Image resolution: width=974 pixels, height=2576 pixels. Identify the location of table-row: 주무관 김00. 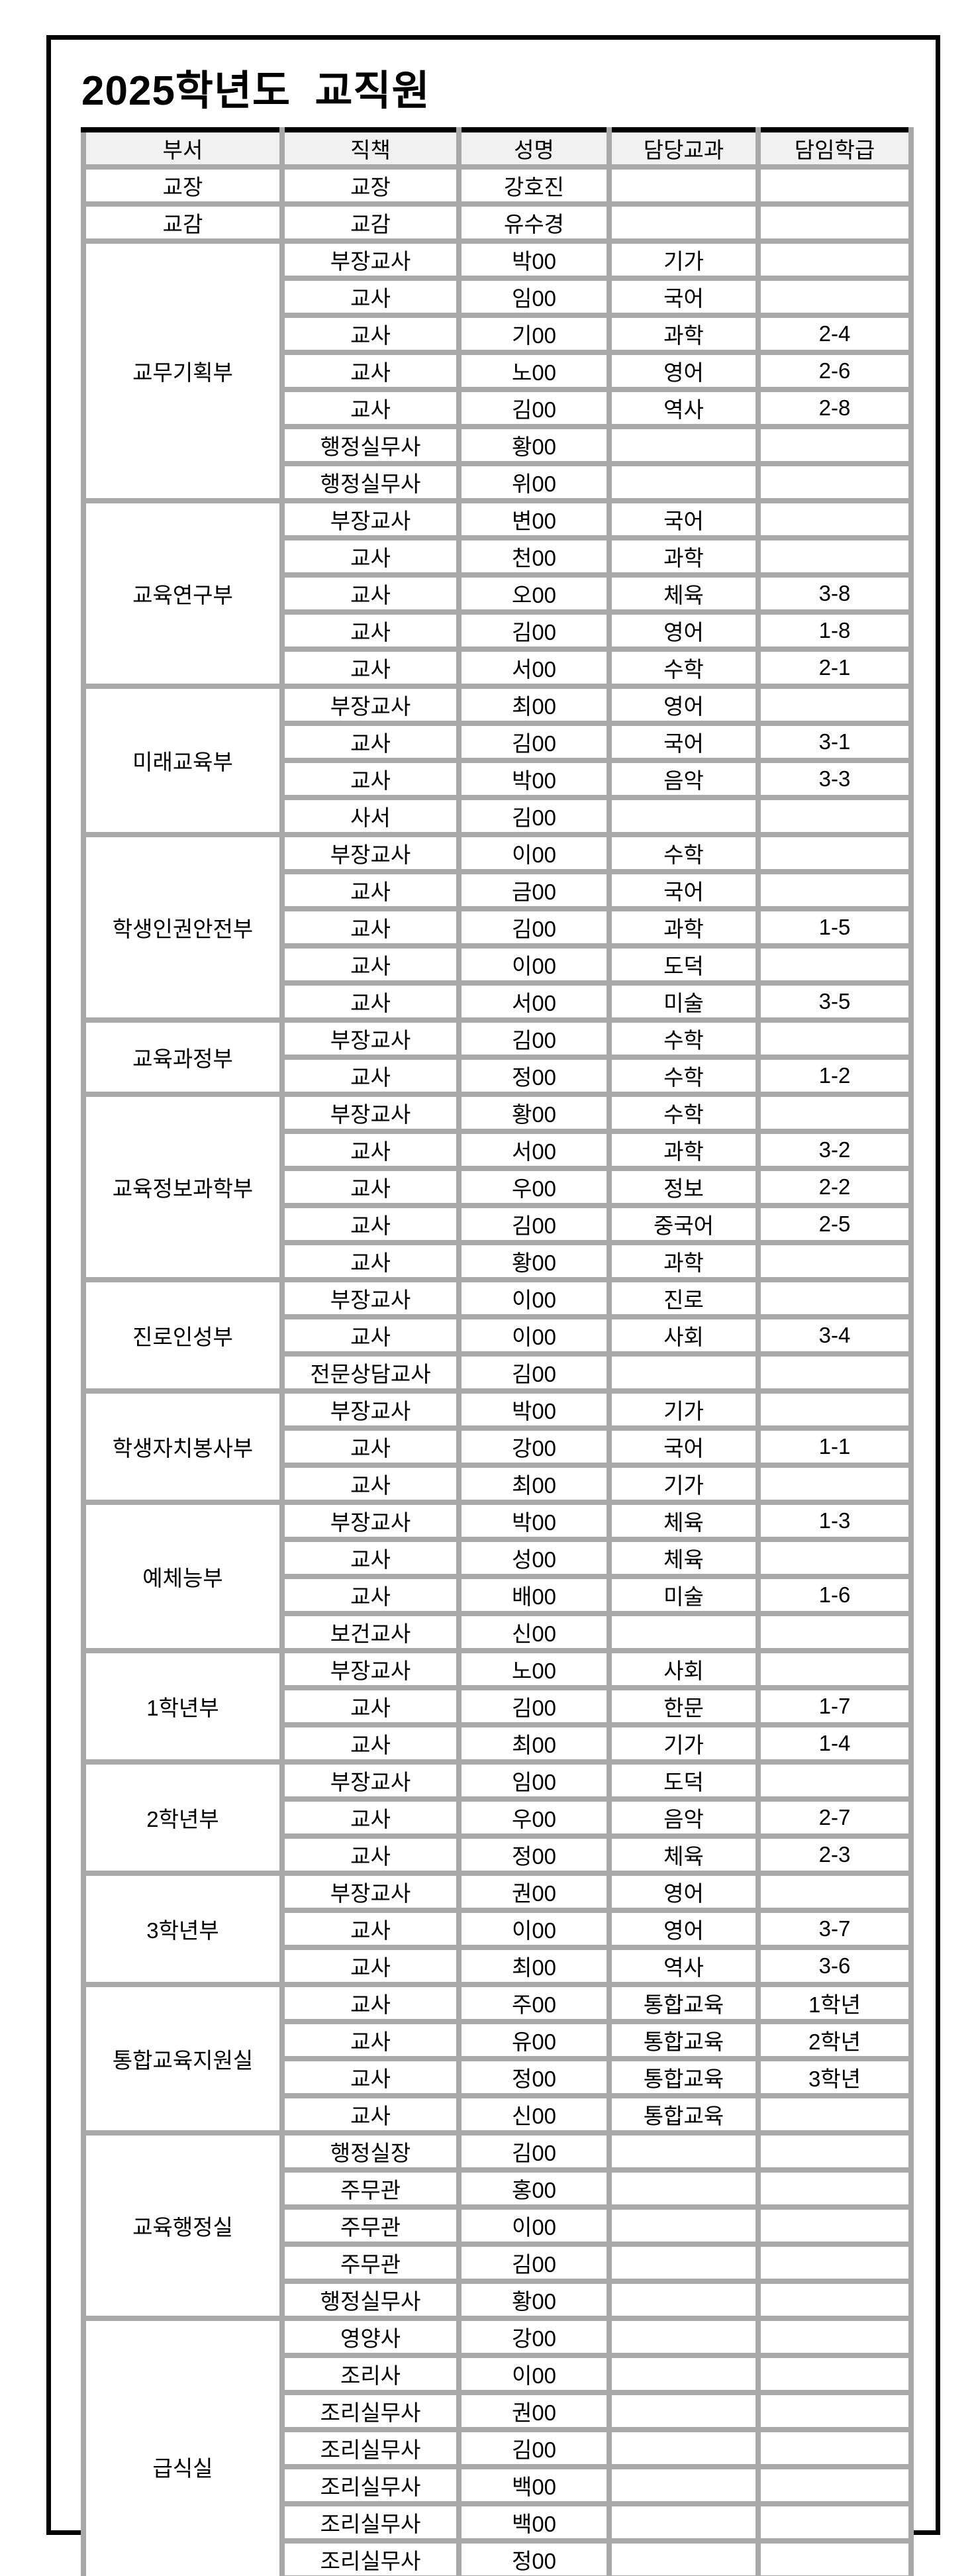
(498, 2262).